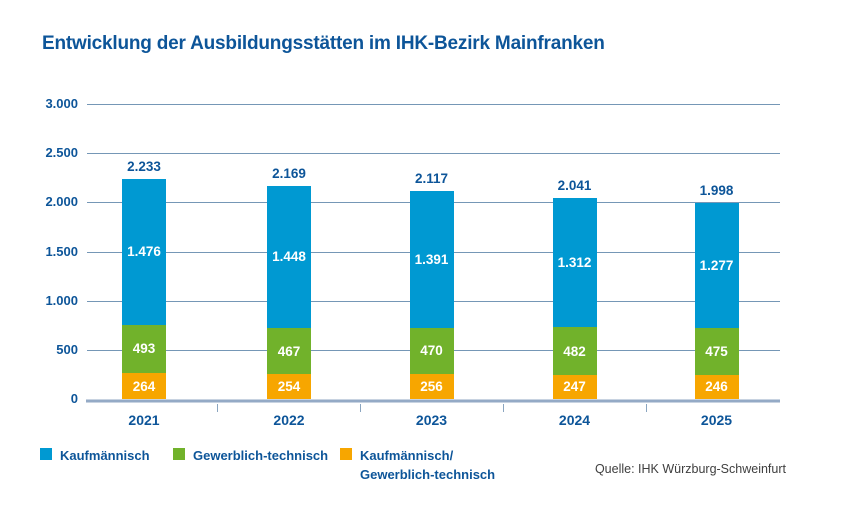 The image size is (858, 520). I want to click on bar-total-label: 2.169, so click(289, 173).